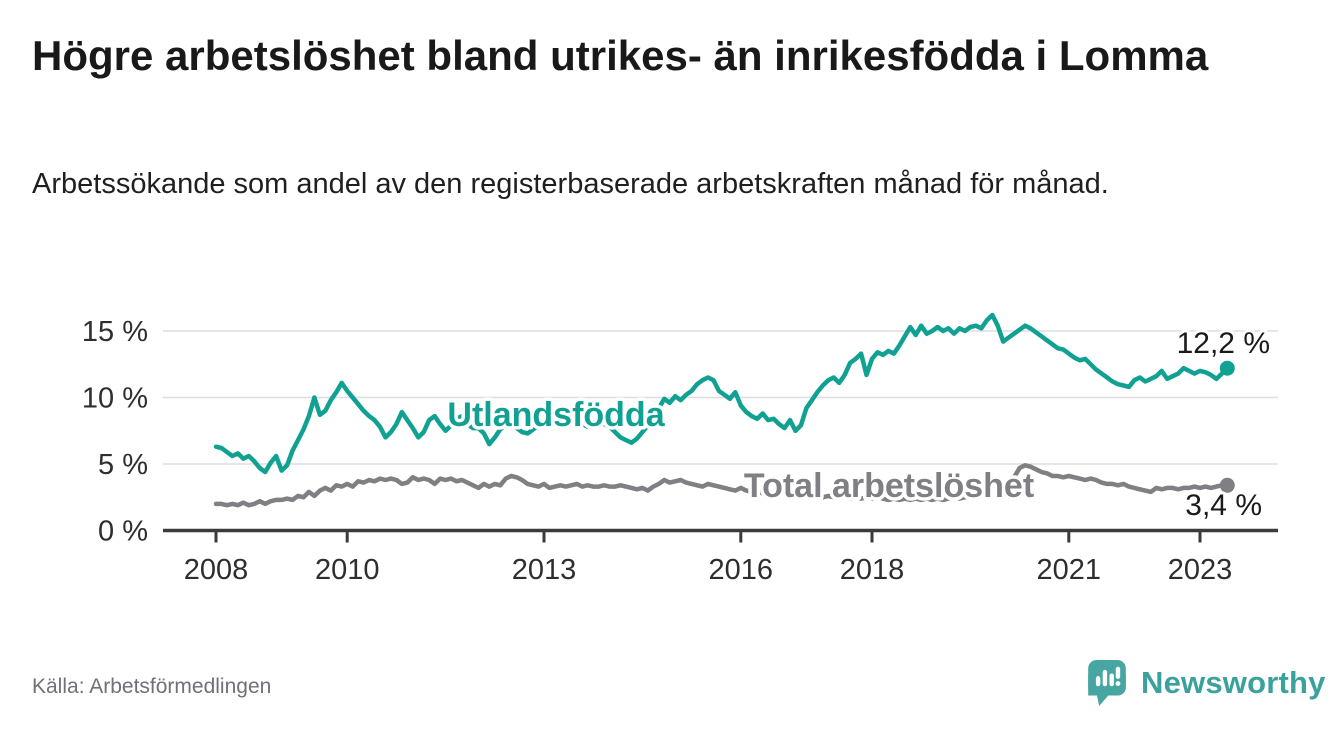 This screenshot has height=734, width=1340. I want to click on x-axis-label: 2008, so click(216, 570).